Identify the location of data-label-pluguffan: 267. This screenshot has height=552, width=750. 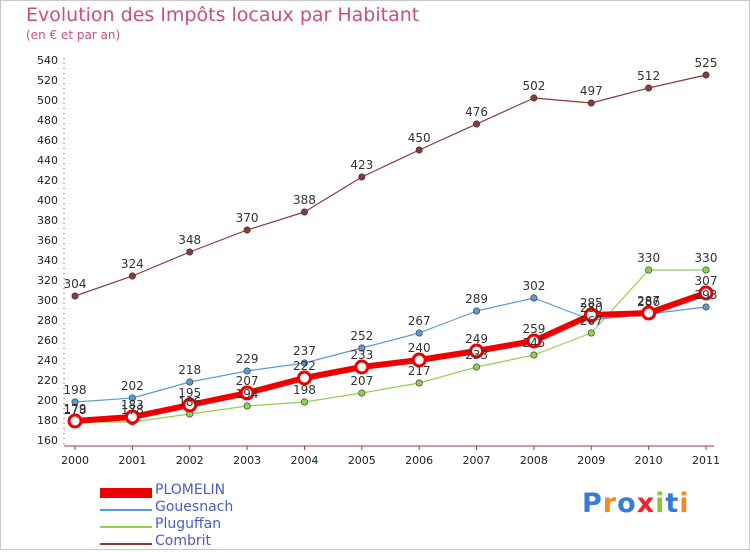
(591, 321).